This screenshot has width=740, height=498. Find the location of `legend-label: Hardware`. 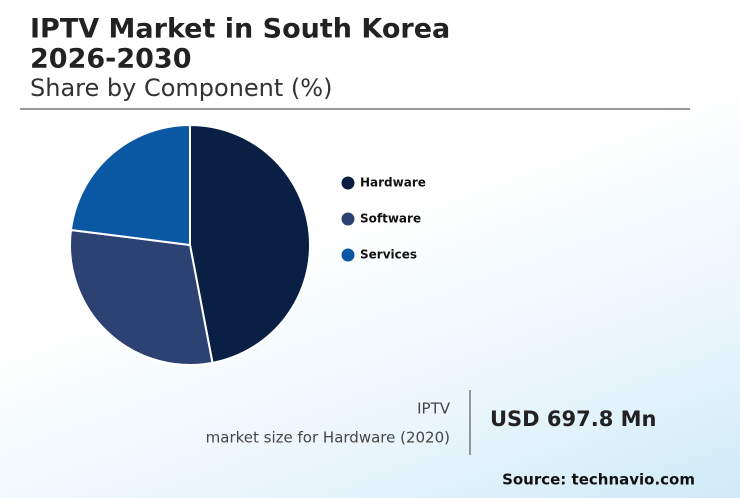

legend-label: Hardware is located at coordinates (393, 183).